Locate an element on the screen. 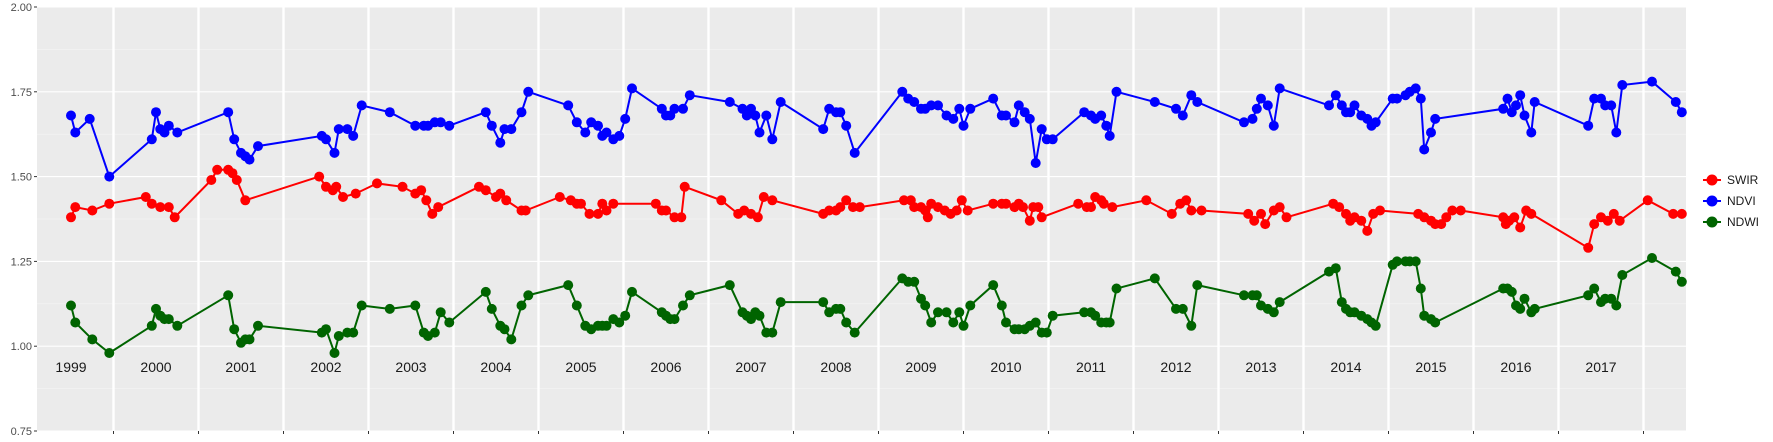  y-tick-label: 1.50 is located at coordinates (21, 178).